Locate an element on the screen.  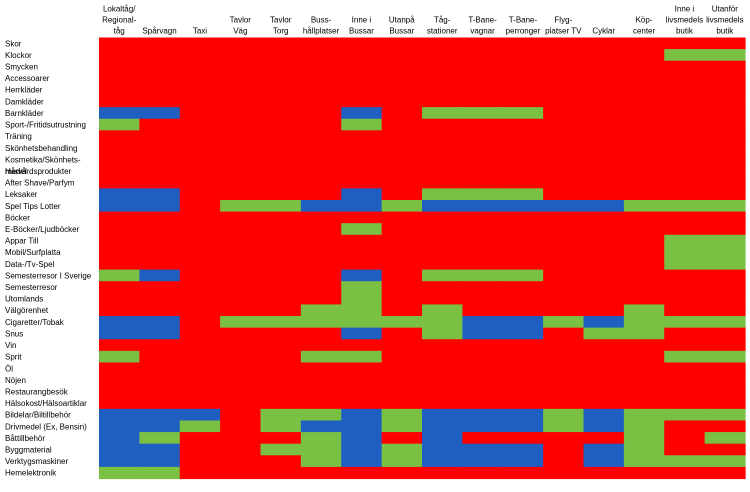
row-label: Mobil/Surfplatta is located at coordinates (33, 252).